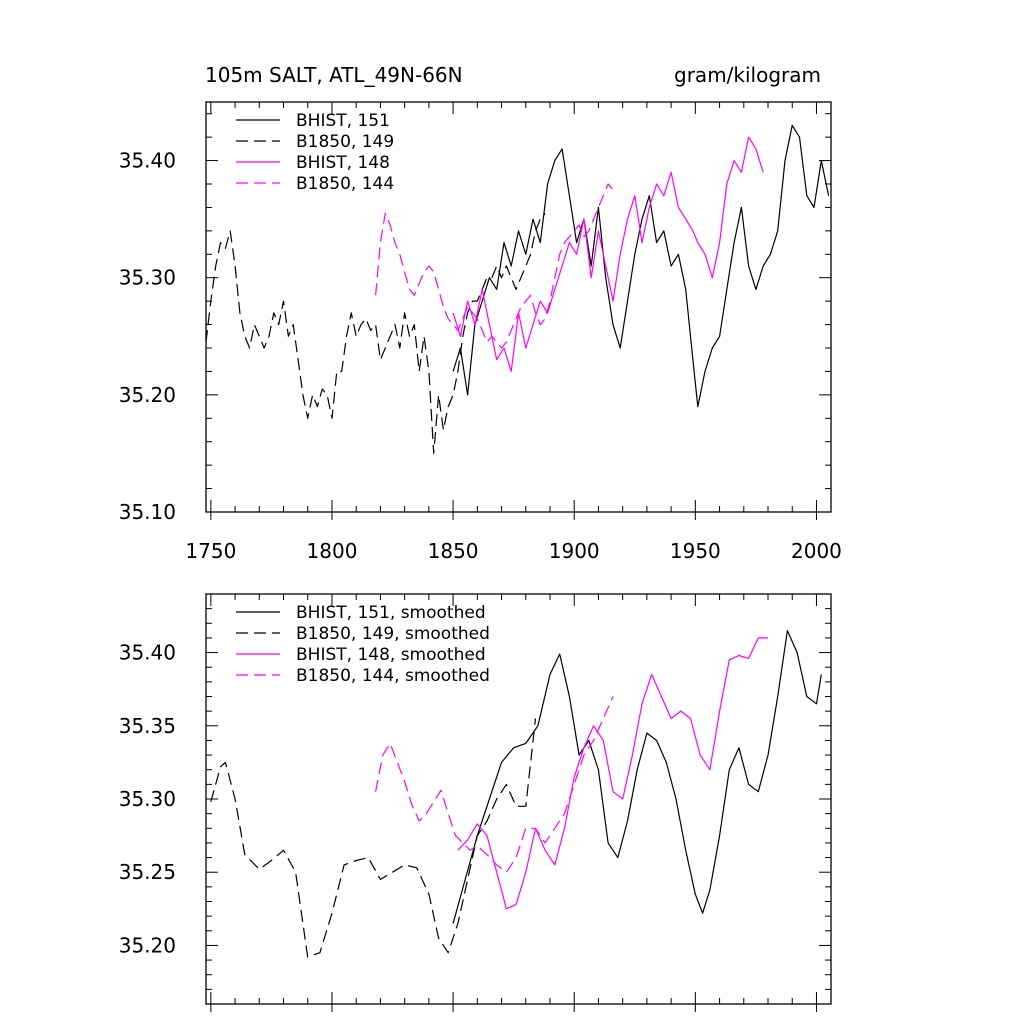 Image resolution: width=1024 pixels, height=1029 pixels. Describe the element at coordinates (147, 726) in the screenshot. I see `y-tick-label: 35.35` at that location.